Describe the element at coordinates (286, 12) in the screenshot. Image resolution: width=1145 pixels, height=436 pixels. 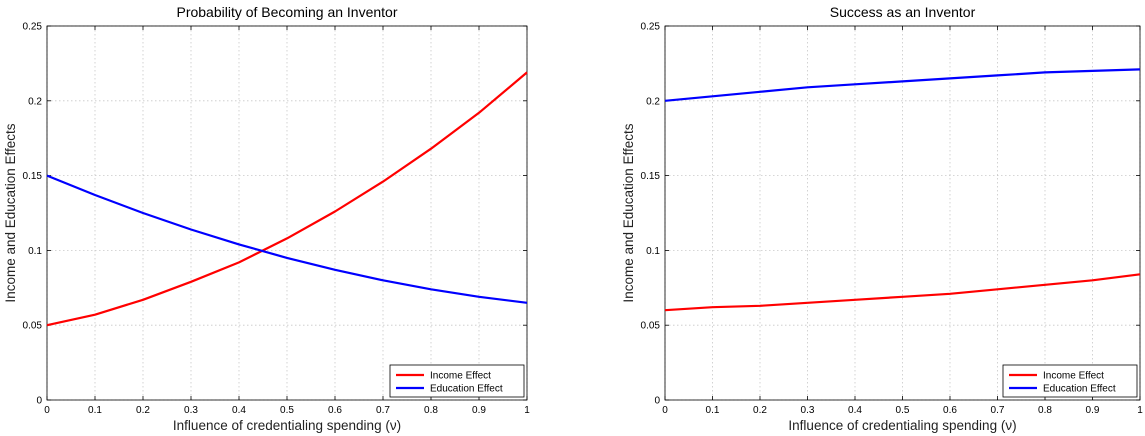
I see `chart-title: Probability of Becoming an Inventor` at that location.